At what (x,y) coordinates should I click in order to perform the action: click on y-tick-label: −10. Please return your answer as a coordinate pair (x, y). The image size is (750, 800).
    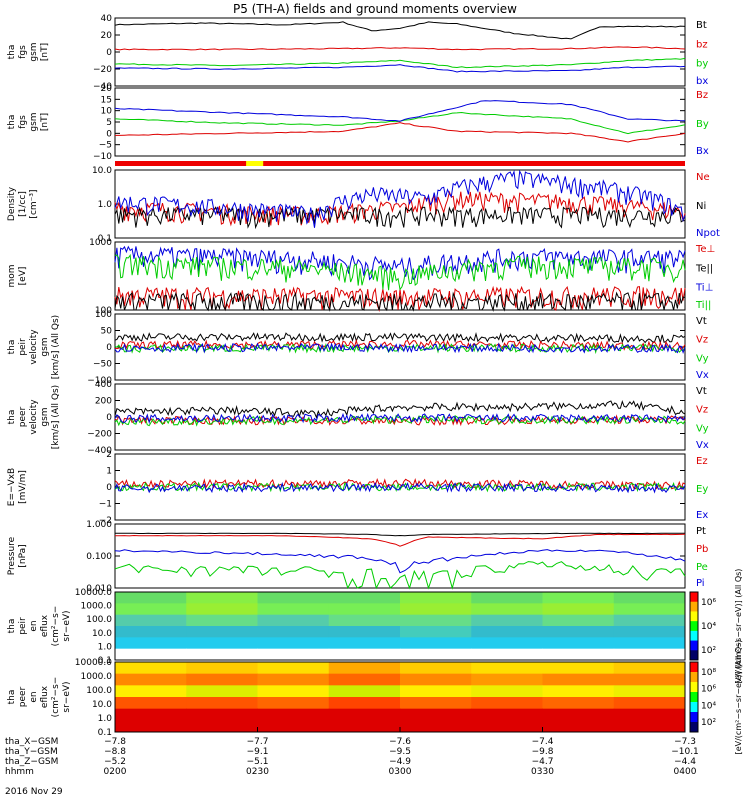
    Looking at the image, I should click on (102, 157).